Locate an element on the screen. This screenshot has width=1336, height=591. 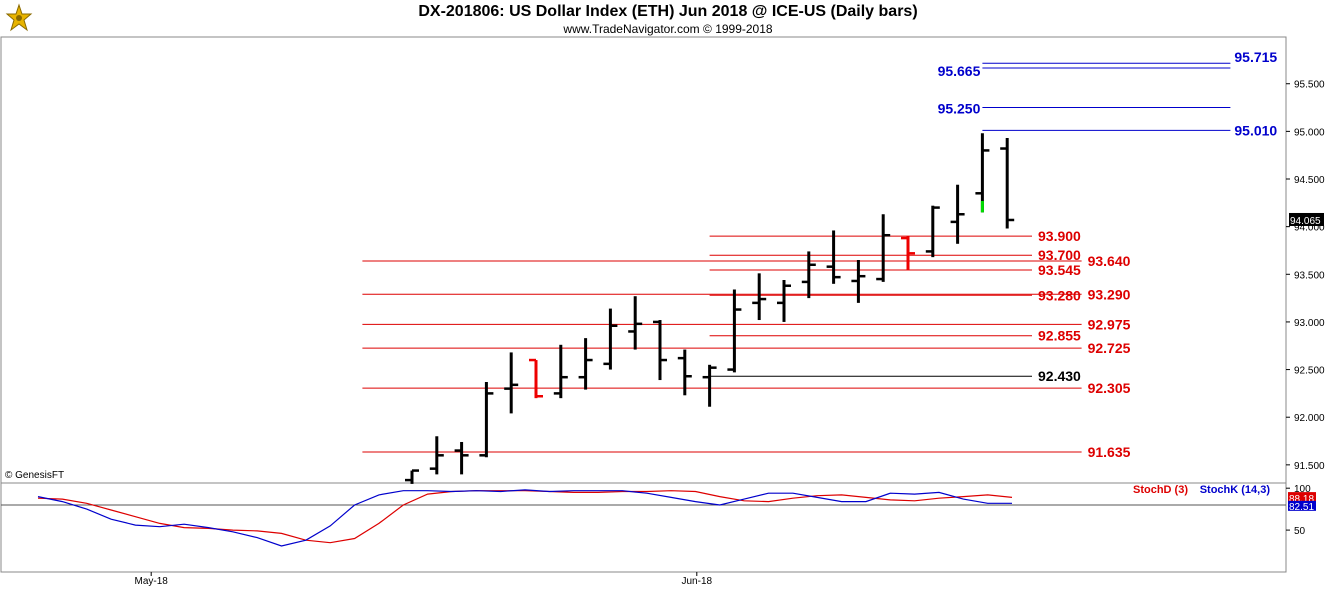
level-label: 92.855 is located at coordinates (1059, 336).